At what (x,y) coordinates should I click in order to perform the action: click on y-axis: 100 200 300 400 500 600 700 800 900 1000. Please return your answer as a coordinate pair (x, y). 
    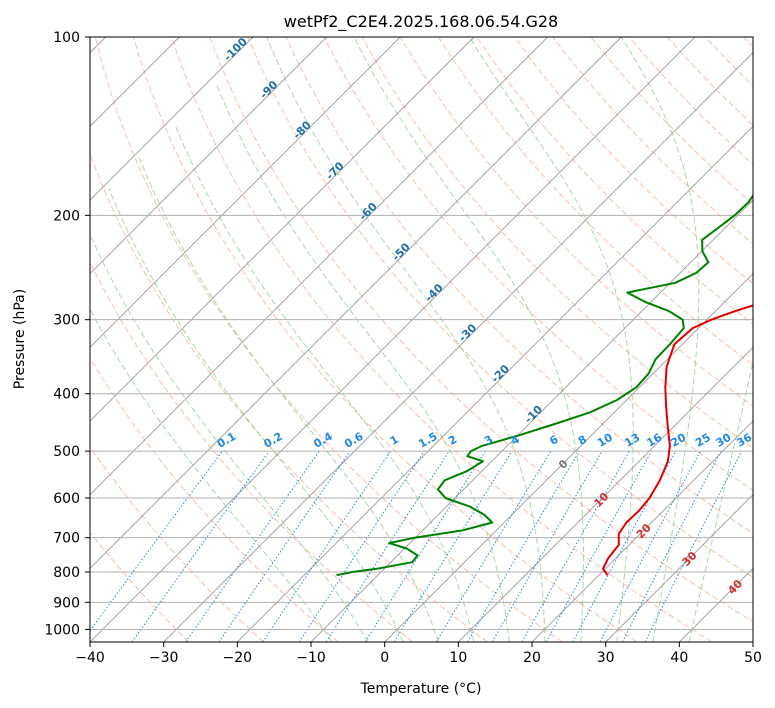
    Looking at the image, I should click on (67, 334).